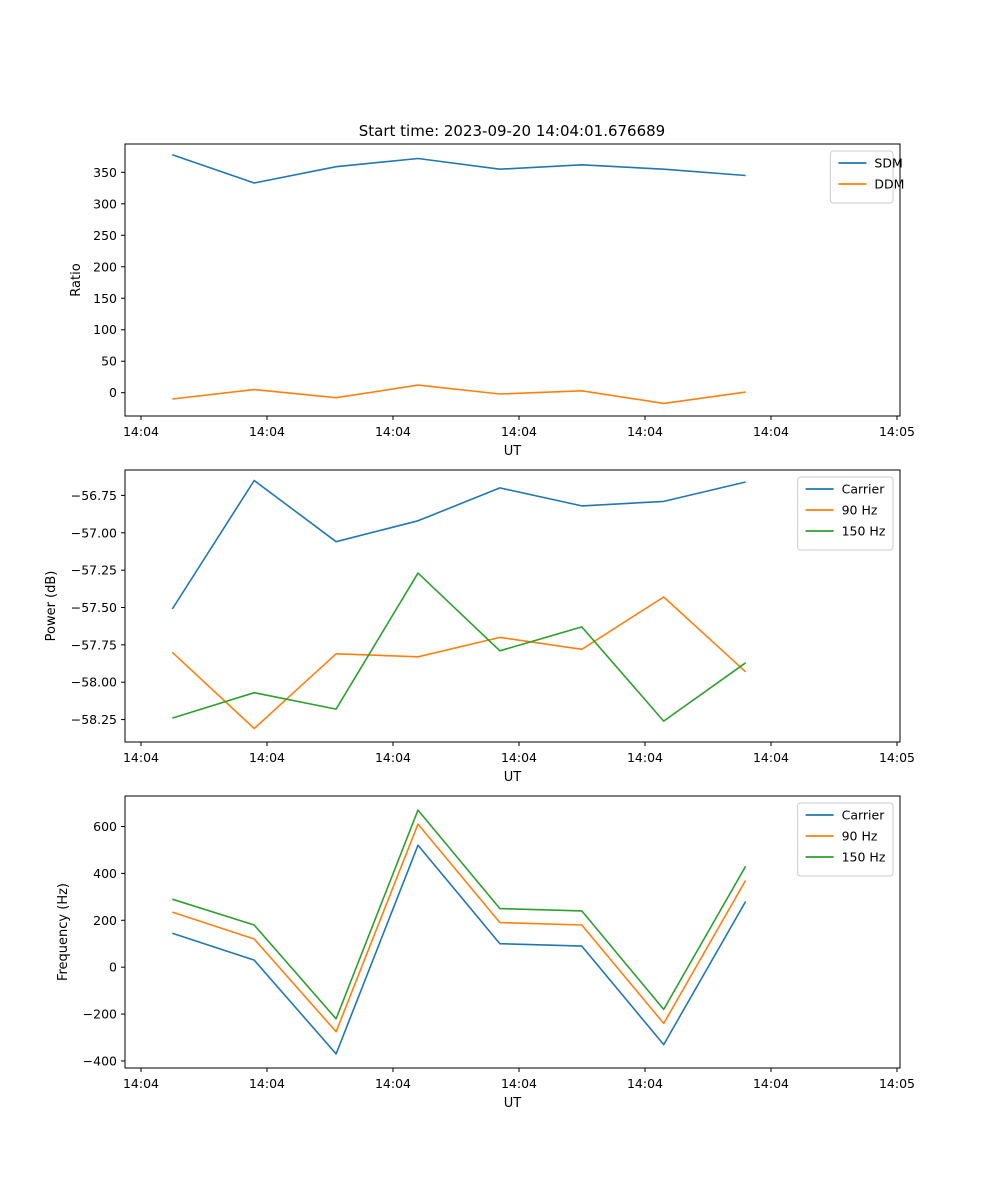 The width and height of the screenshot is (1000, 1200). What do you see at coordinates (94, 532) in the screenshot?
I see `y-tick-label: −57.00` at bounding box center [94, 532].